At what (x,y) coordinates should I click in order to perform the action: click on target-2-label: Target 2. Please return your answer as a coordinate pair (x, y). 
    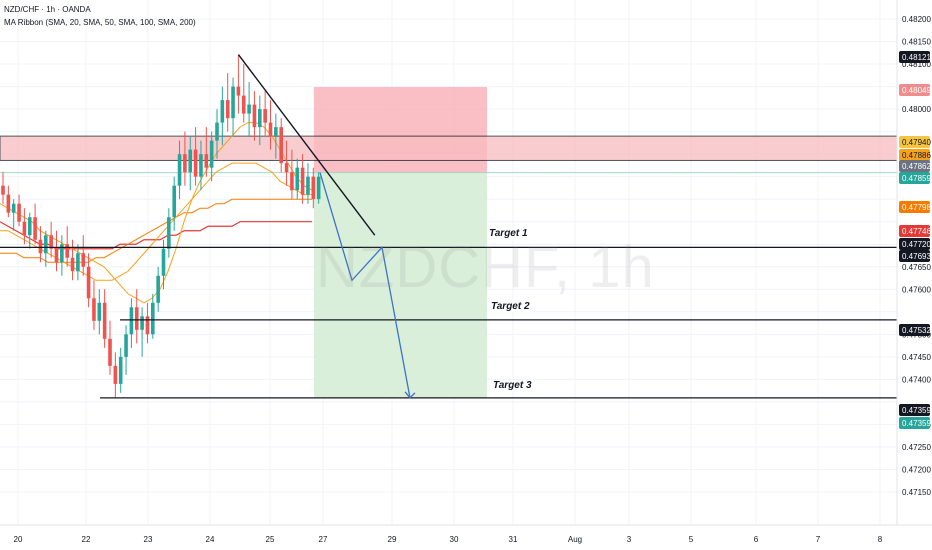
    Looking at the image, I should click on (510, 306).